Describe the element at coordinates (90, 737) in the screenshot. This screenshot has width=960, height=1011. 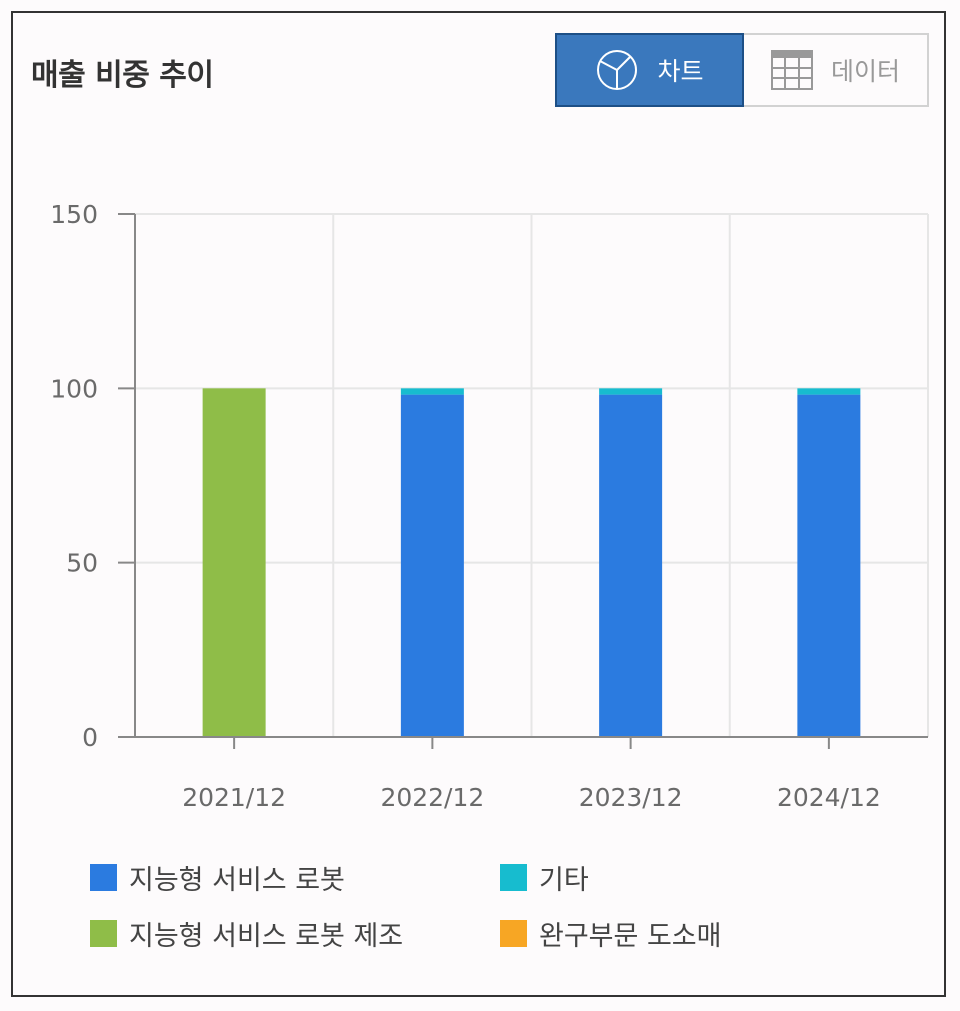
I see `y-tick-label: 0` at that location.